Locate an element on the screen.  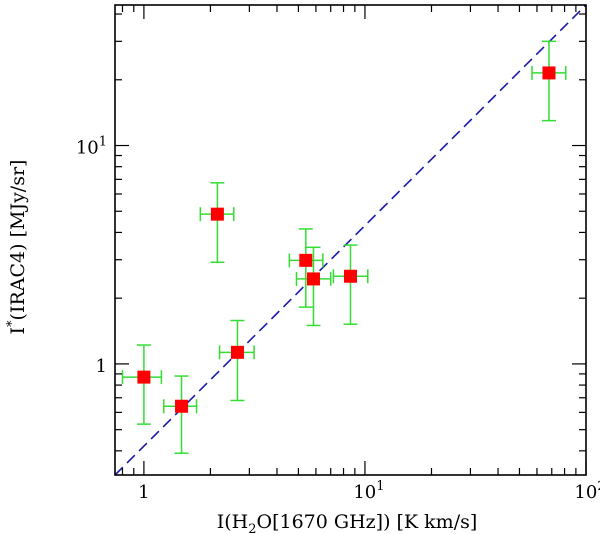
x-axis-label: I(H2O[1670 GHz]) [K km/s] is located at coordinates (347, 522).